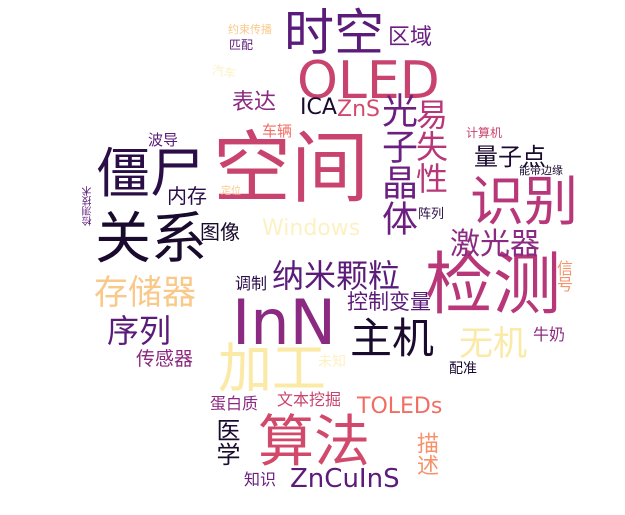  I want to click on word-liangzidian: 量子点, so click(510, 157).